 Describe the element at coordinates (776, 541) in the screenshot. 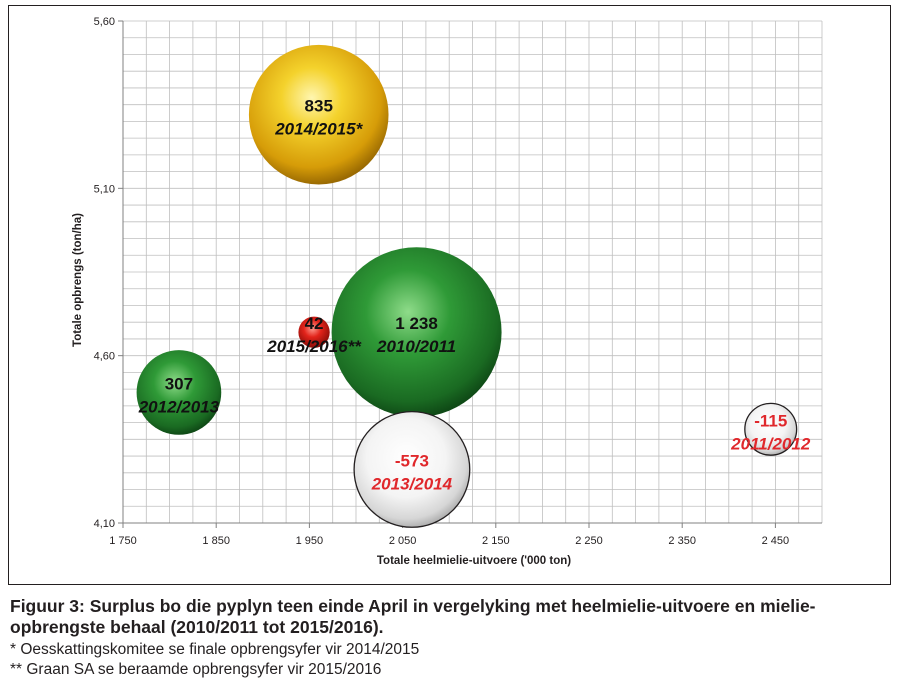

I see `x-tick-label: 2 450` at that location.